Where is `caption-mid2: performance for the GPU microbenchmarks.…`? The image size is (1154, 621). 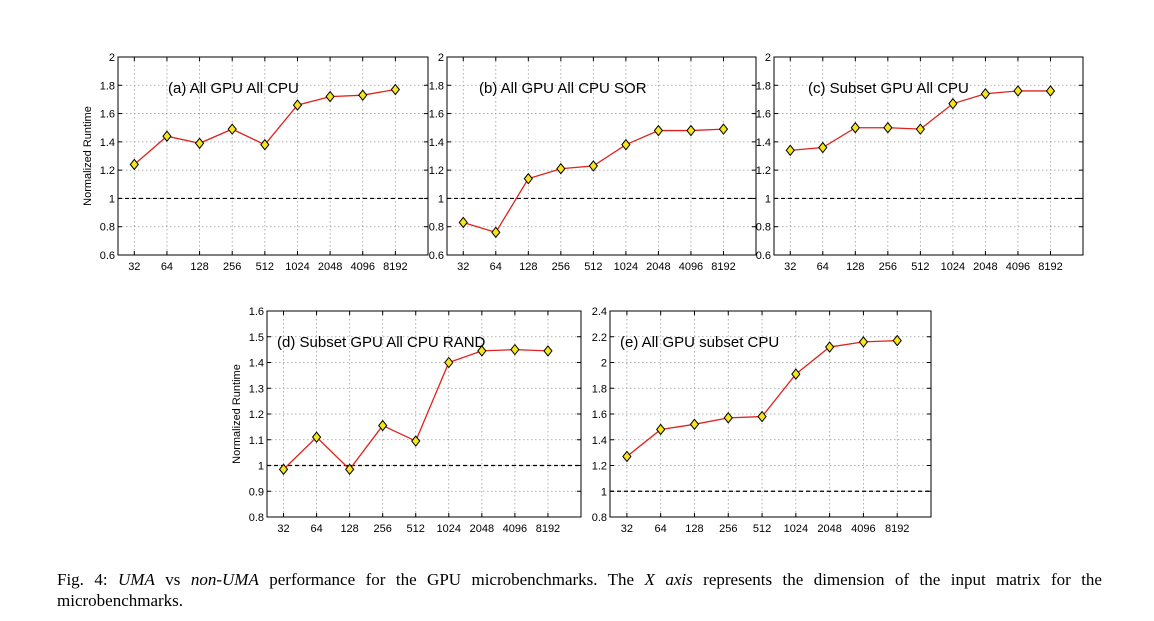
caption-mid2: performance for the GPU microbenchmarks.… is located at coordinates (451, 579).